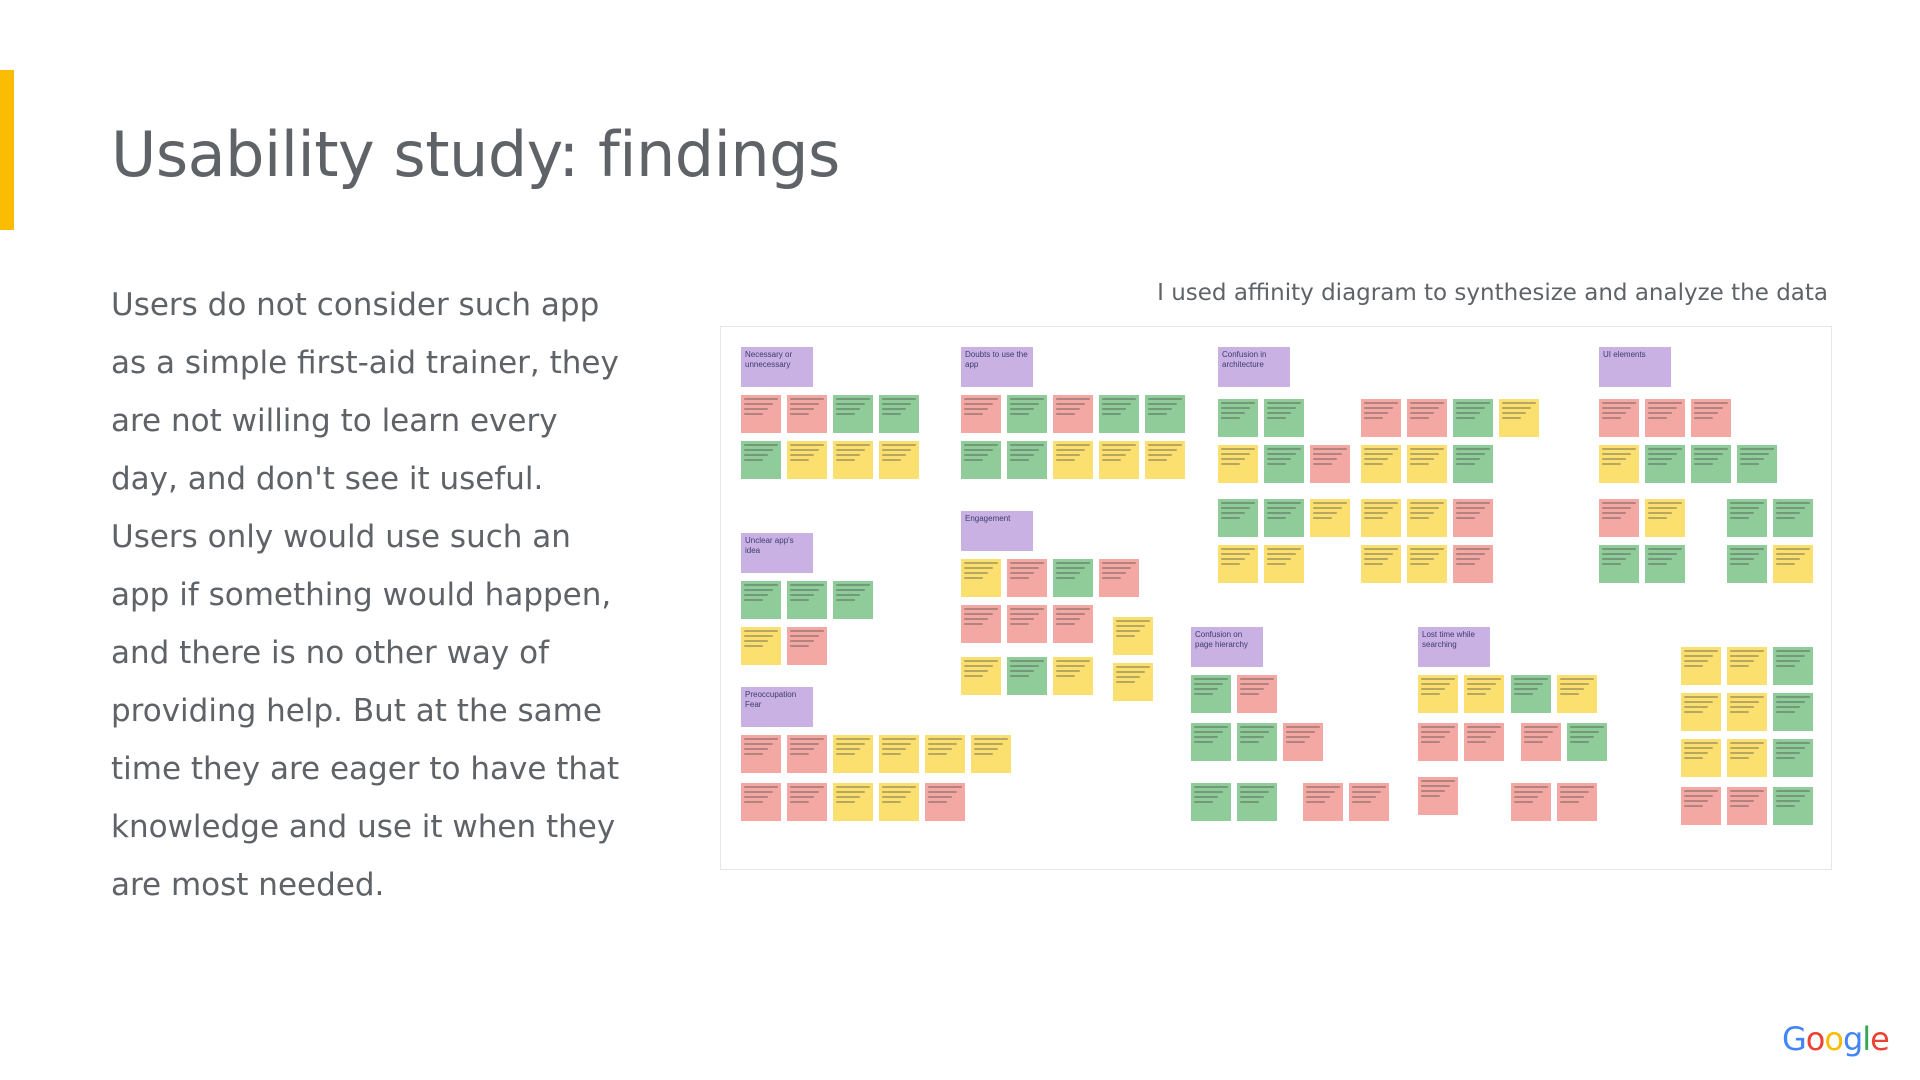 Image resolution: width=1920 pixels, height=1080 pixels. What do you see at coordinates (1880, 1039) in the screenshot?
I see `logo-letter: e` at bounding box center [1880, 1039].